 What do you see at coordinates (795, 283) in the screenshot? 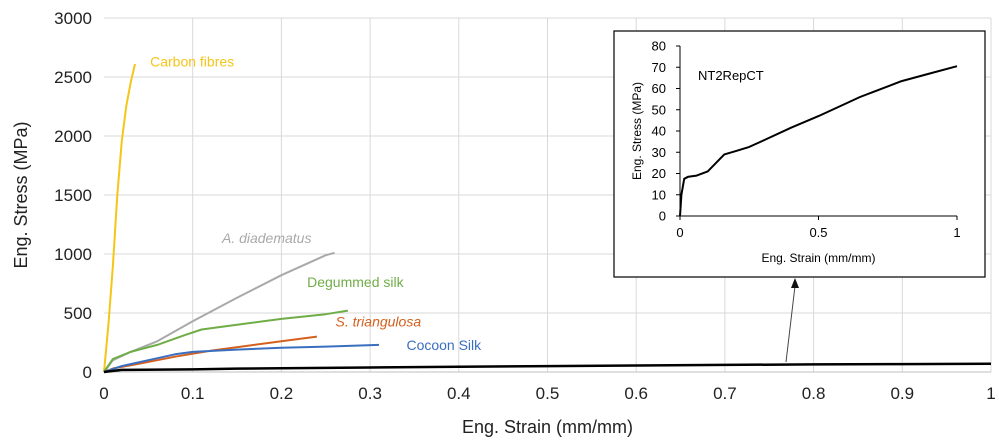
I see `inset-pointer-arrowhead` at bounding box center [795, 283].